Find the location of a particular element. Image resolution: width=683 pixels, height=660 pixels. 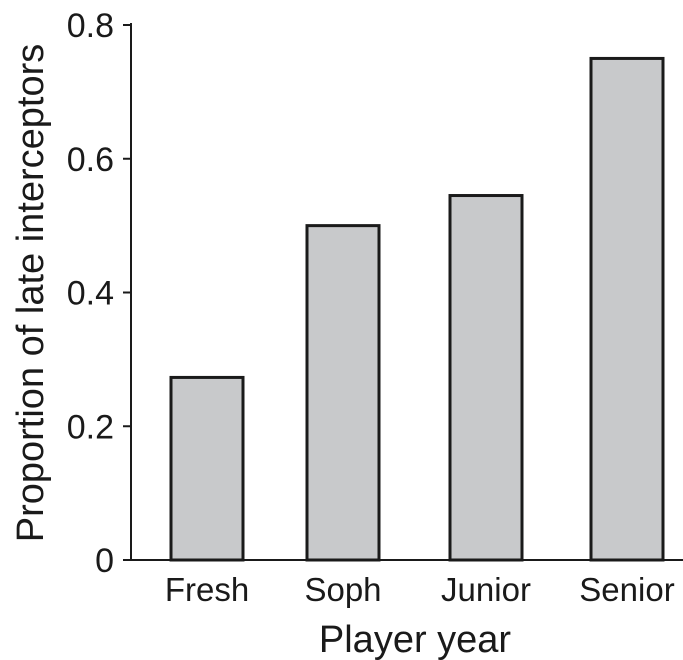

y-tick-label: 0 is located at coordinates (104, 561).